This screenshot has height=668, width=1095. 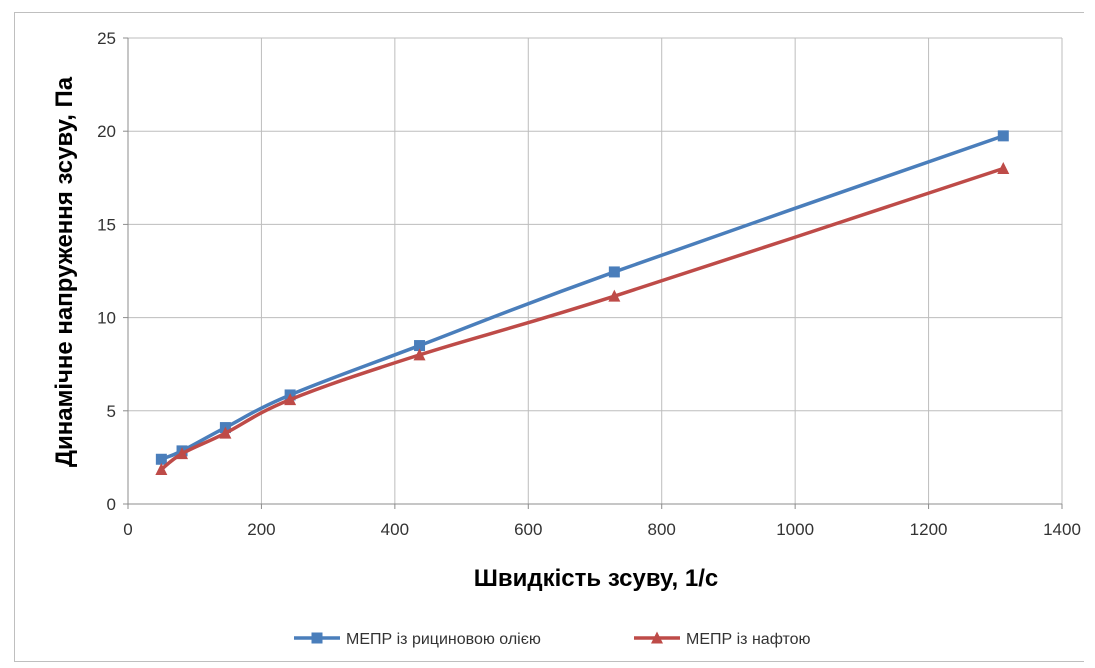 What do you see at coordinates (662, 529) in the screenshot?
I see `x-tick-label-4: 800` at bounding box center [662, 529].